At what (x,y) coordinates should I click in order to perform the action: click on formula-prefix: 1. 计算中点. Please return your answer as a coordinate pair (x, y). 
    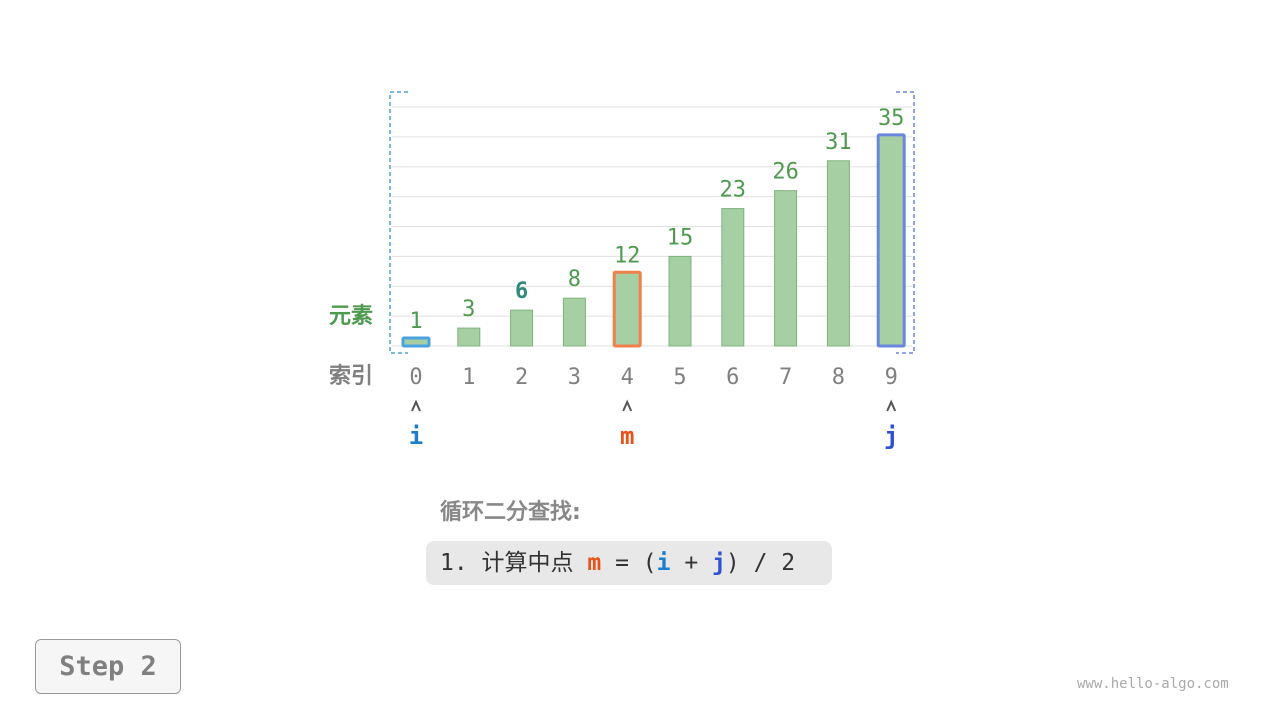
    Looking at the image, I should click on (514, 563).